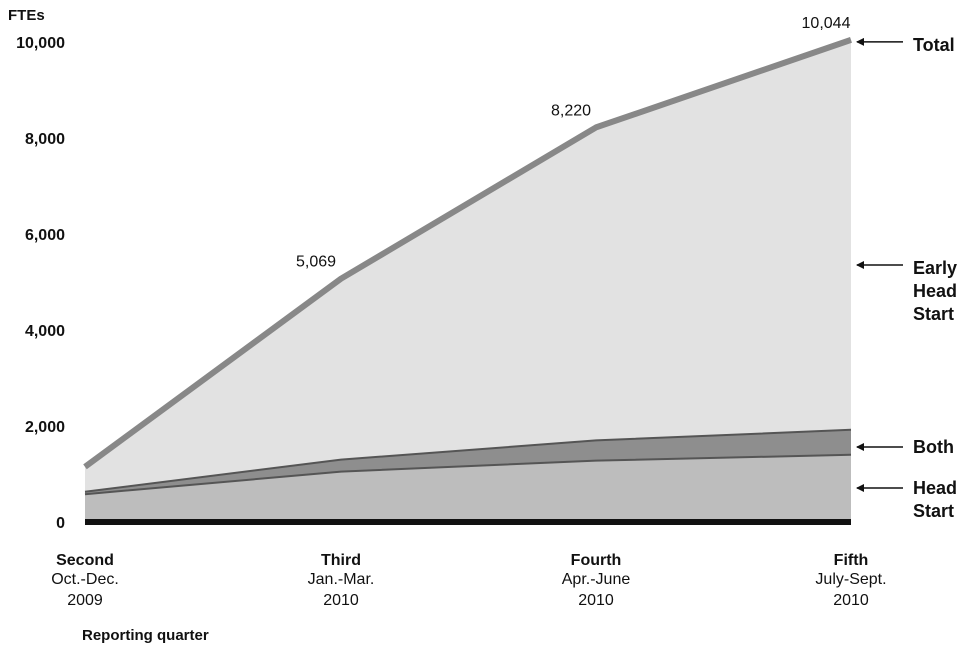  What do you see at coordinates (596, 560) in the screenshot?
I see `x-category-name: Fourth` at bounding box center [596, 560].